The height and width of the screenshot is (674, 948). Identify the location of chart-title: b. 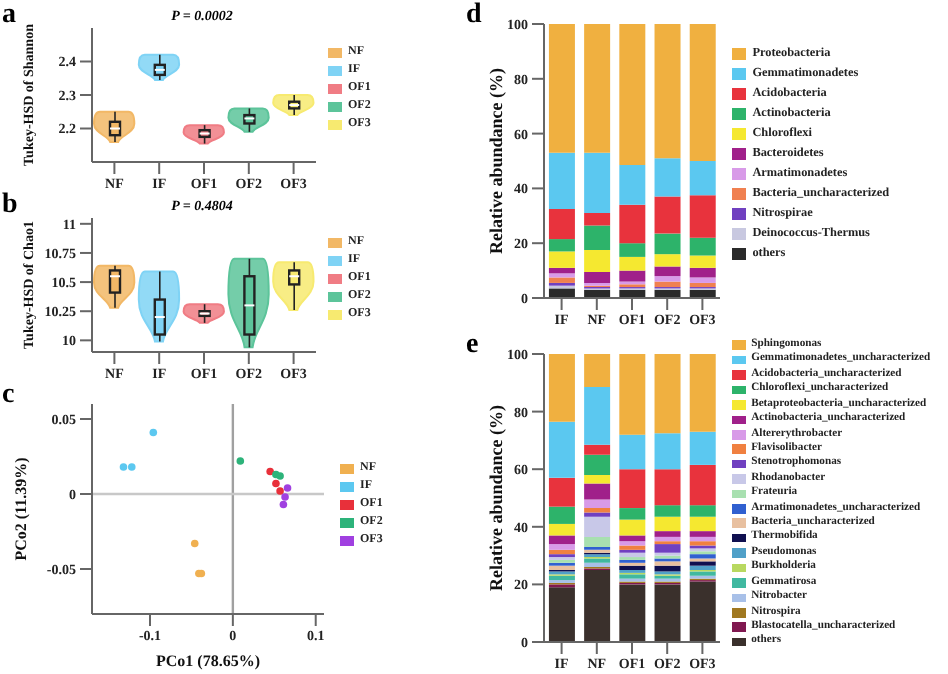
(10, 206).